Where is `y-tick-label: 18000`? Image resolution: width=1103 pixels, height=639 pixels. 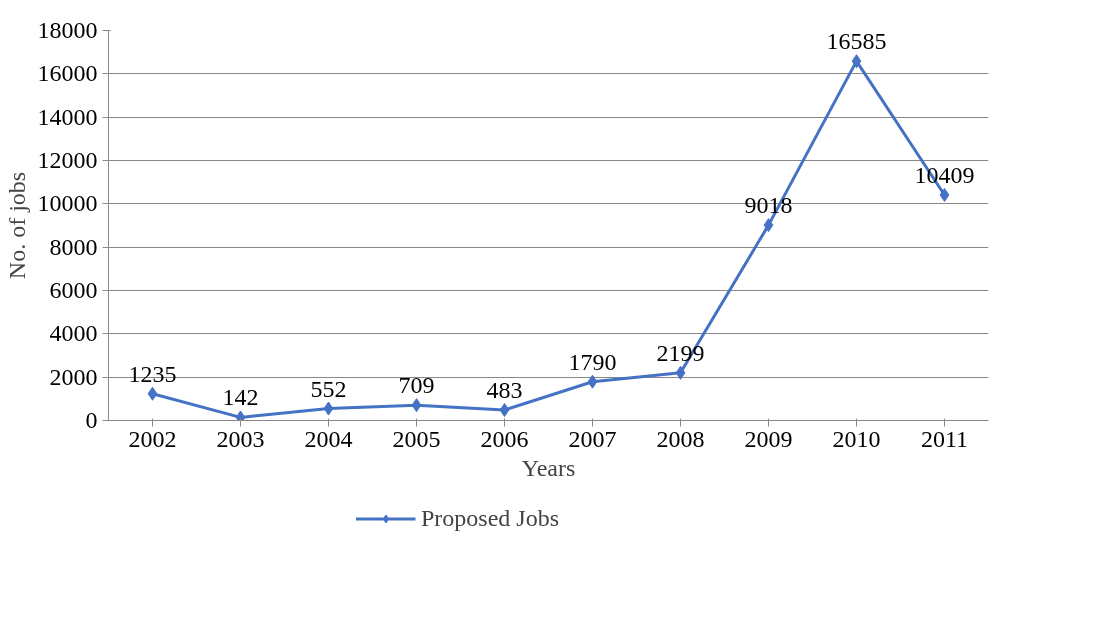
y-tick-label: 18000 is located at coordinates (67, 30).